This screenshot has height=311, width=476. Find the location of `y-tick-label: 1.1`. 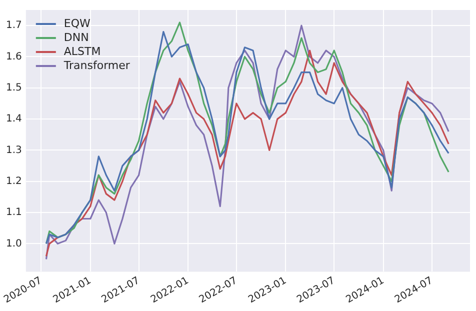

y-tick-label: 1.1 is located at coordinates (14, 212).